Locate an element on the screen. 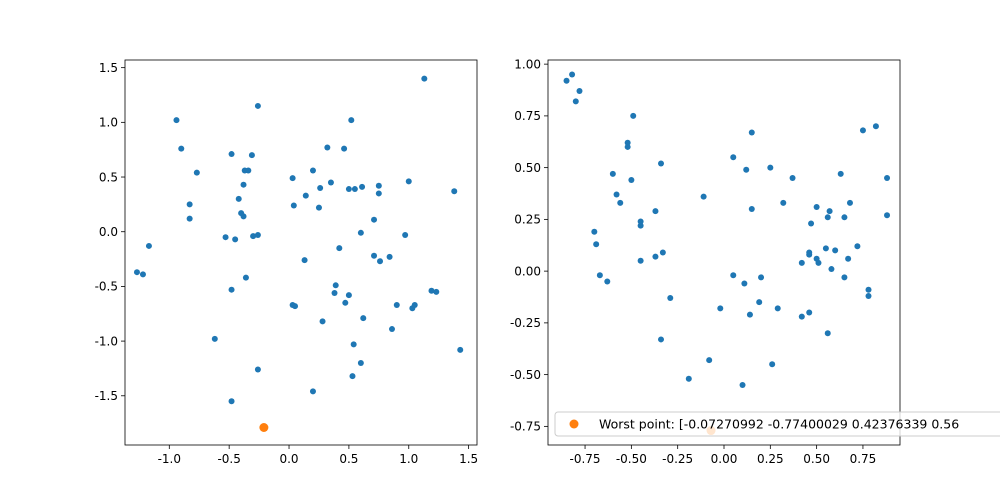 This screenshot has width=1000, height=500. x-tick-label: -0.25 is located at coordinates (677, 459).